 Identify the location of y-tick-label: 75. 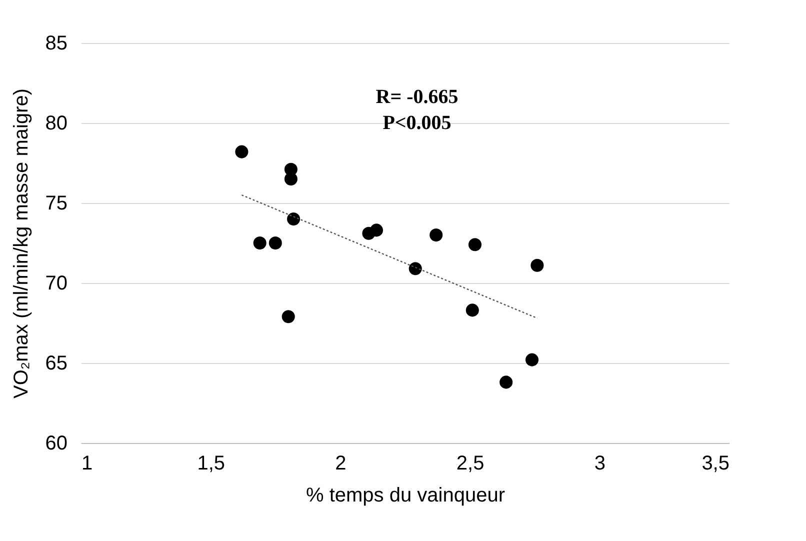
(56, 203).